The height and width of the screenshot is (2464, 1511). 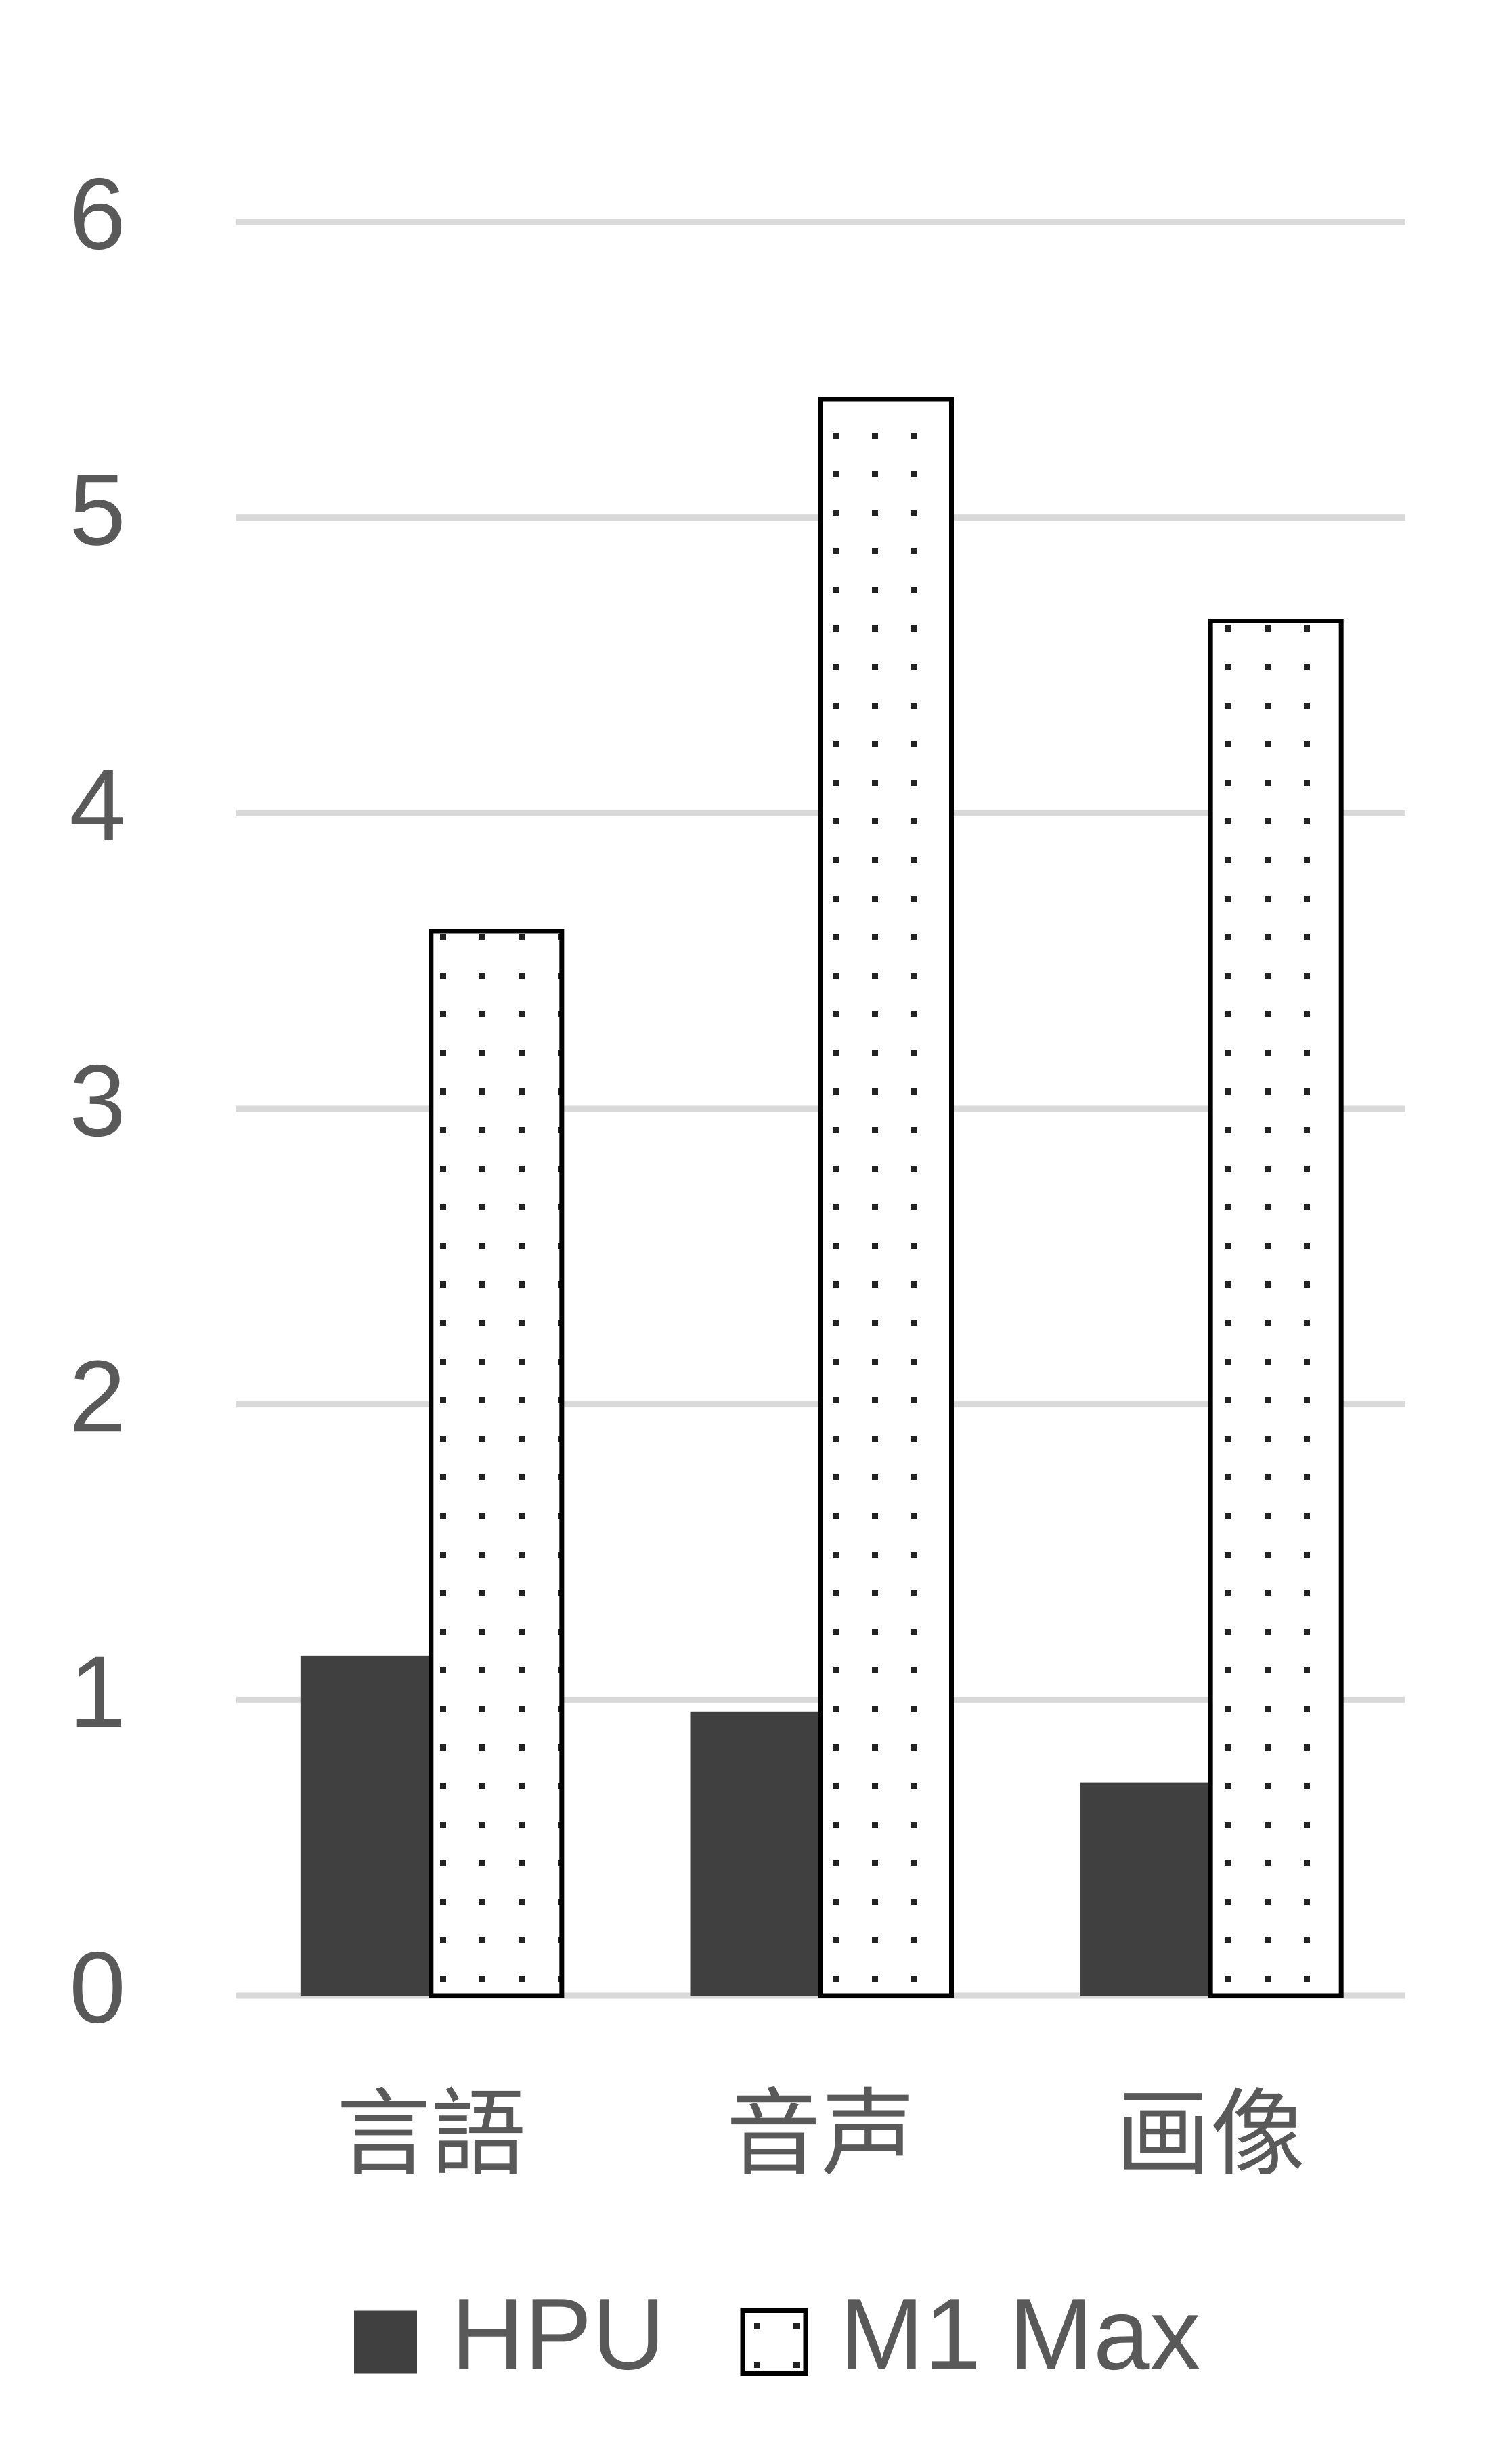 I want to click on legend-label: HPU, so click(x=558, y=2334).